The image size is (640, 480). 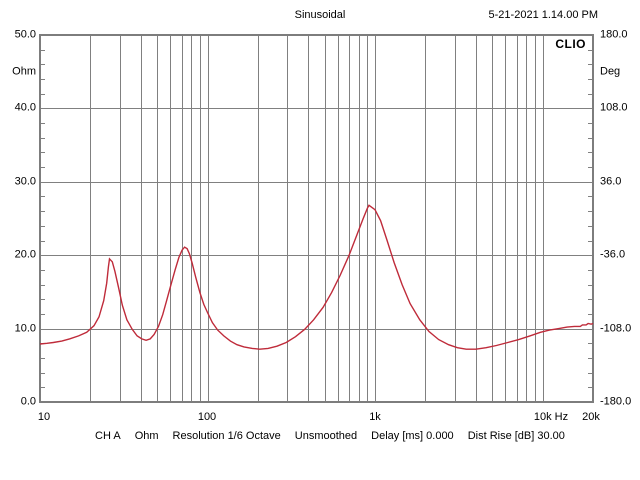 I want to click on status-unit: Ohm, so click(x=146, y=436).